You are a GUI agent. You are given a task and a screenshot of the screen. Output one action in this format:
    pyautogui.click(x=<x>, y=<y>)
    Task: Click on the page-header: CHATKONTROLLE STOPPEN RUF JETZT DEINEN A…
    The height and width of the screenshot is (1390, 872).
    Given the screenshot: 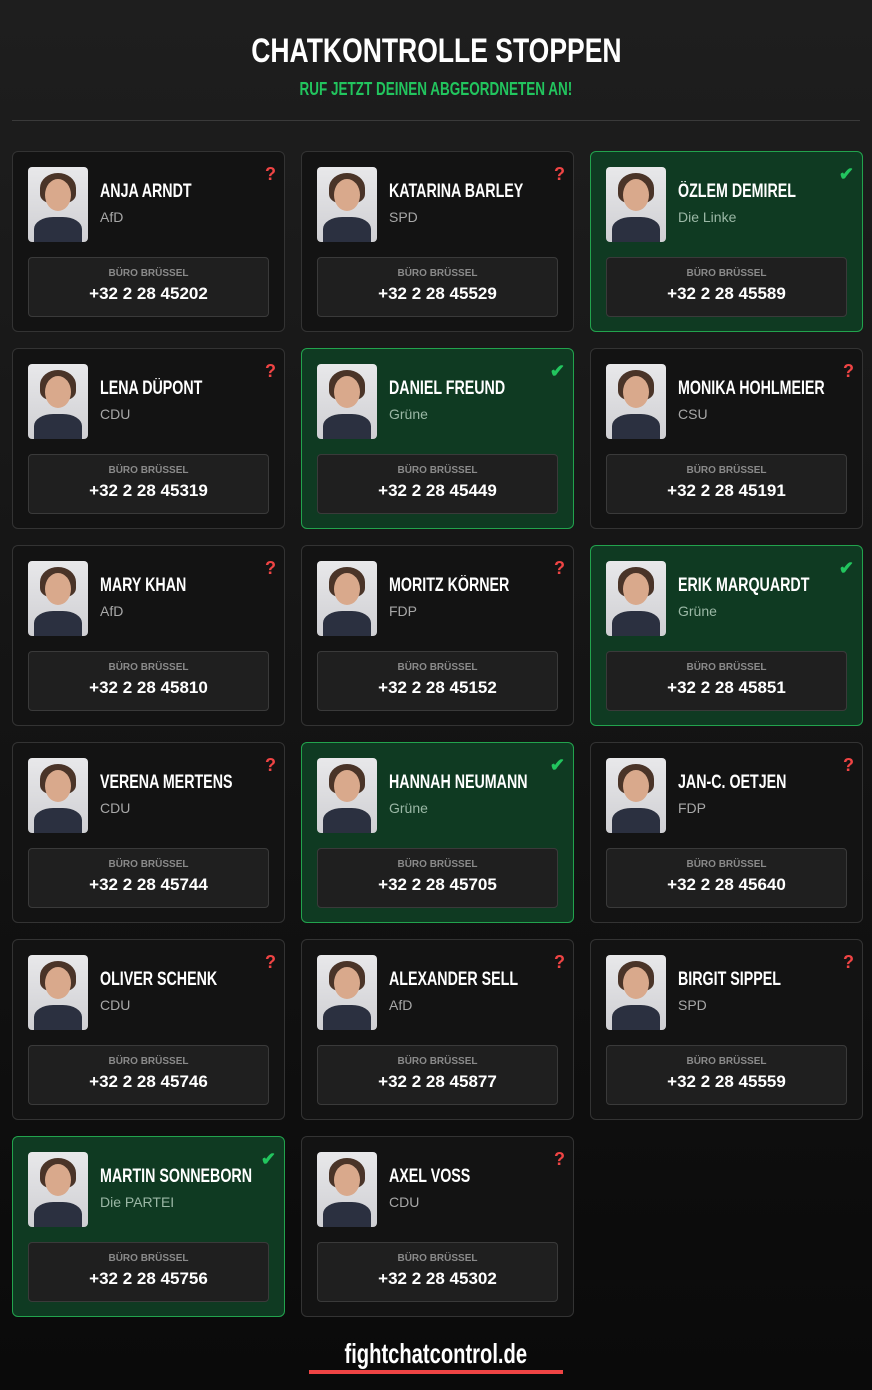 What is the action you would take?
    pyautogui.click(x=436, y=50)
    